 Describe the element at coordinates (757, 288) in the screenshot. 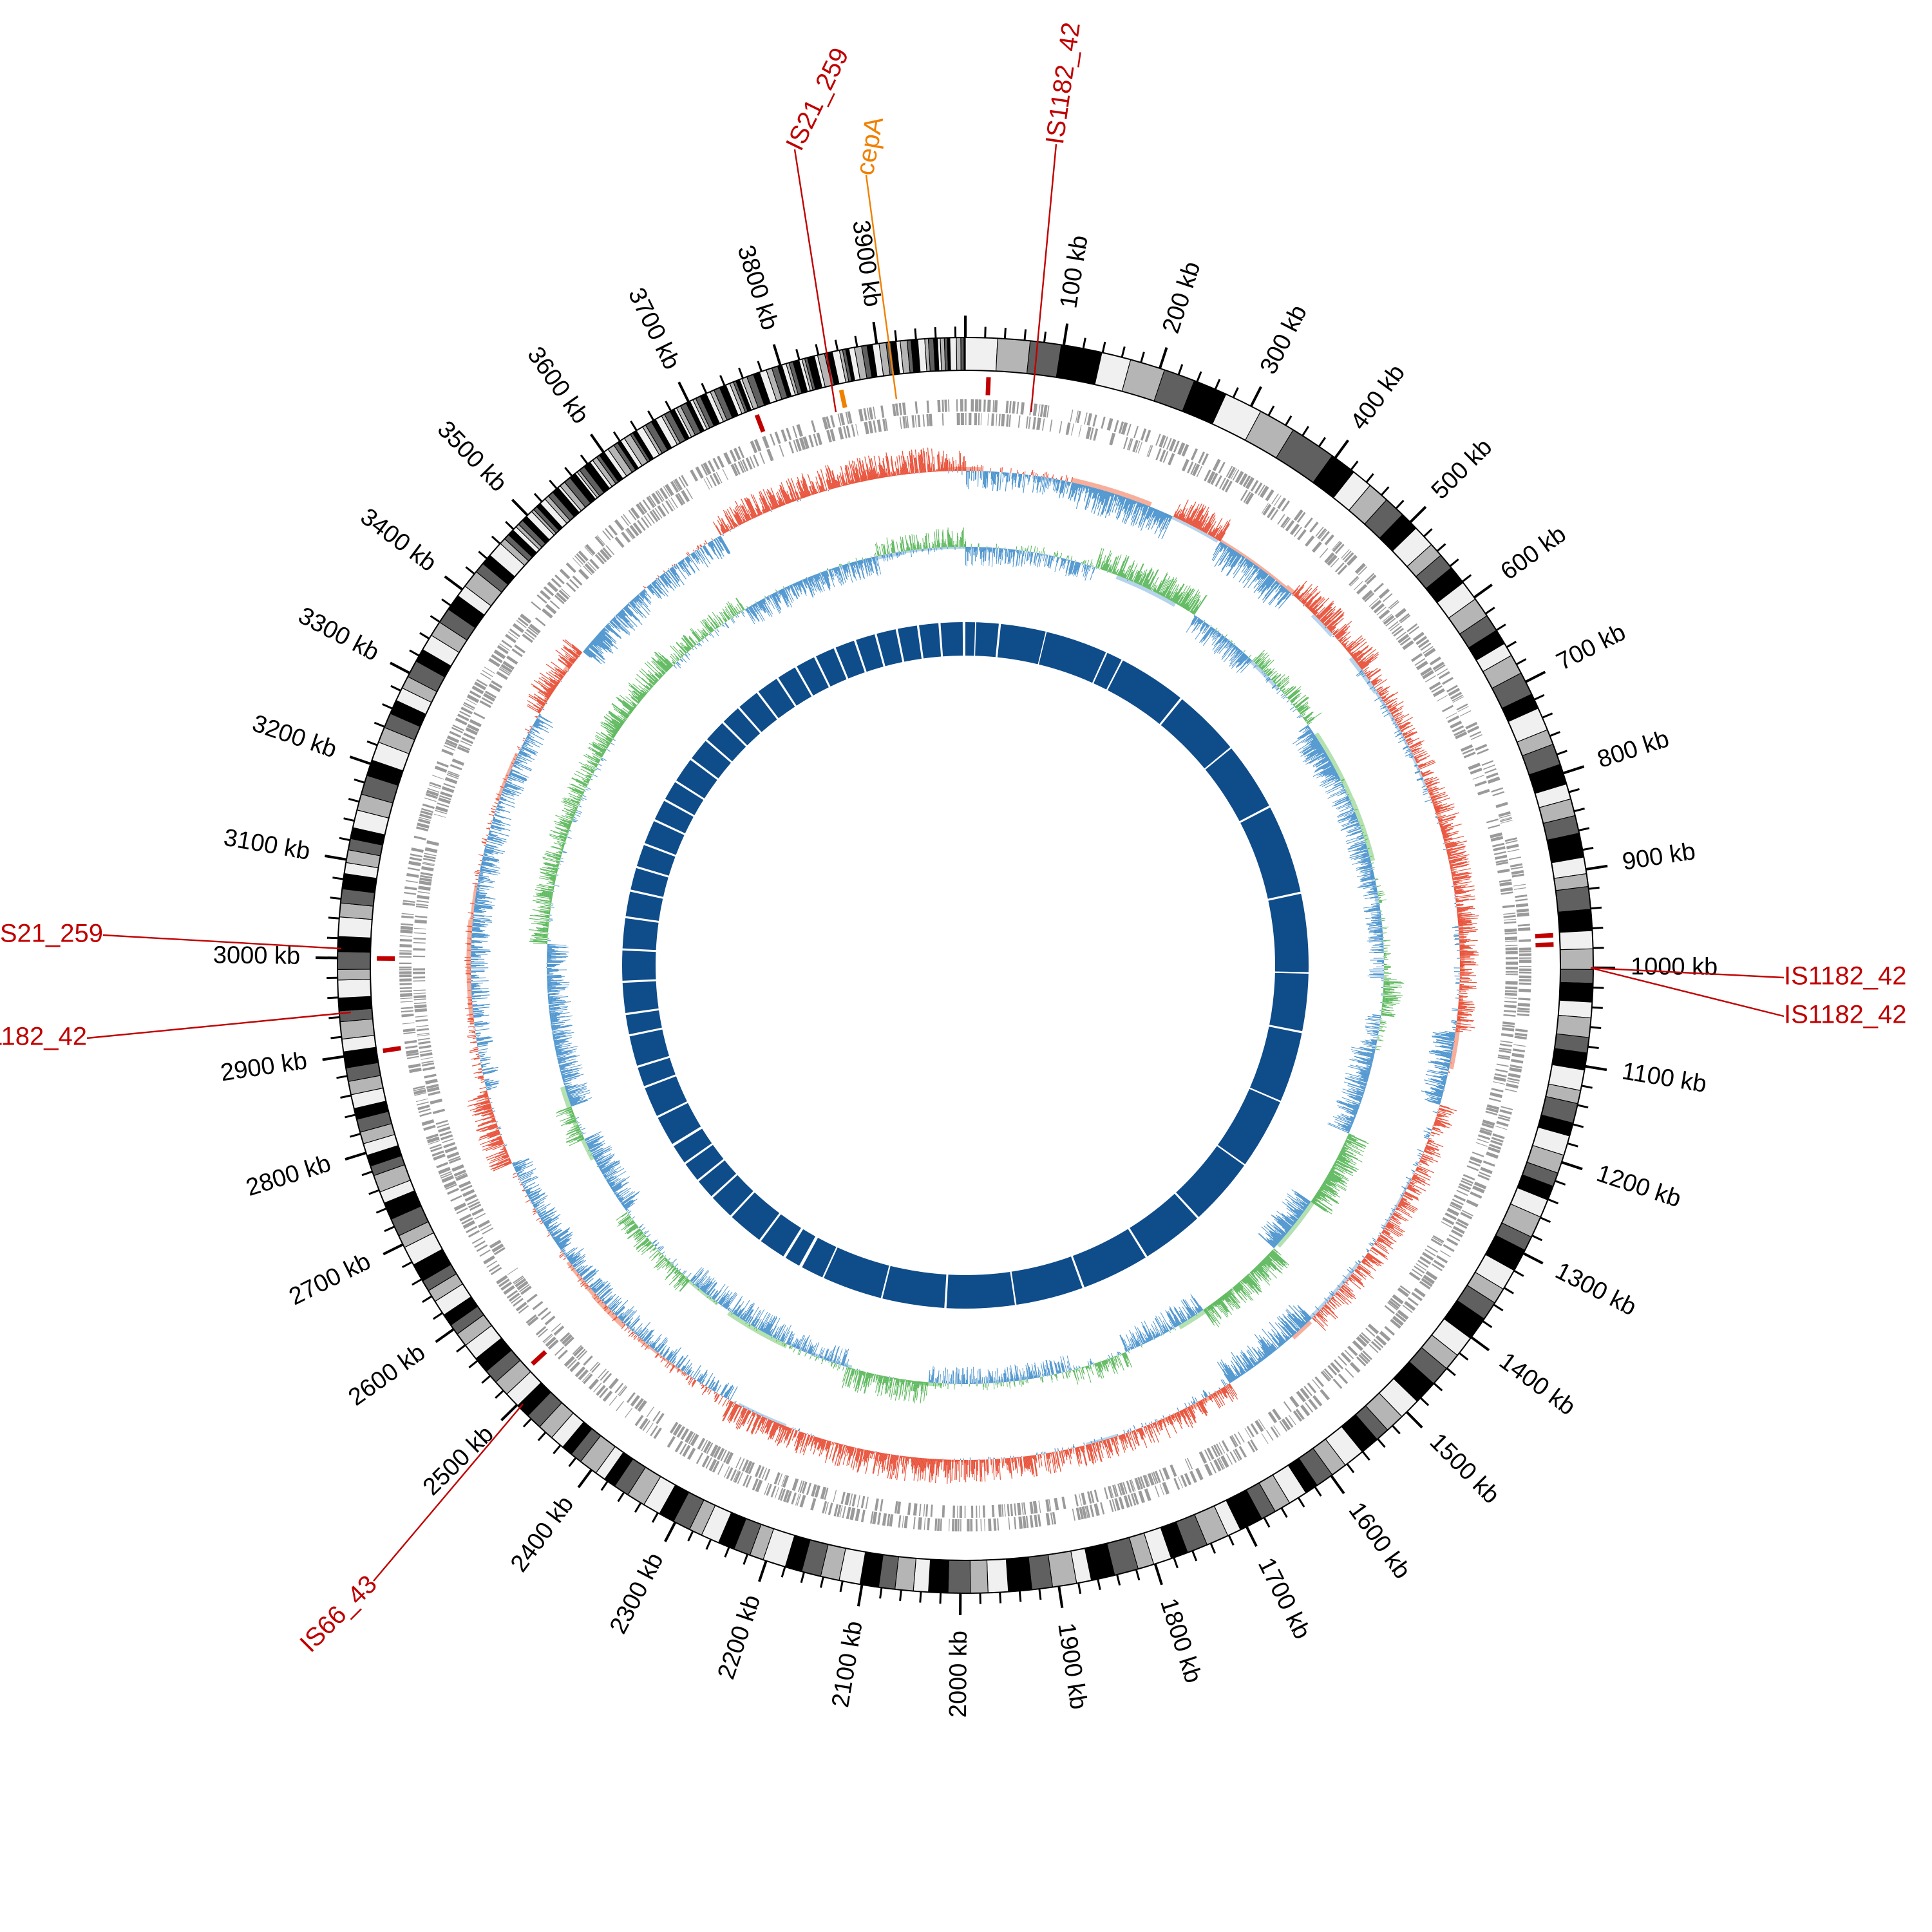

I see `axis-tick-label: 3800 kb` at that location.